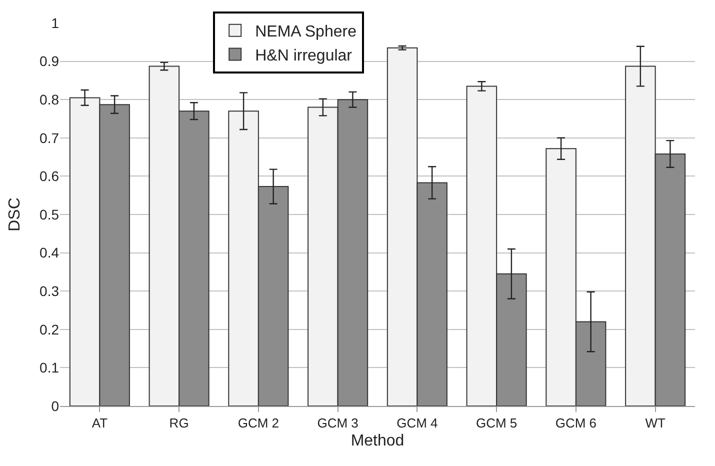 The image size is (715, 466). What do you see at coordinates (50, 252) in the screenshot?
I see `y-tick-label: 0.4` at bounding box center [50, 252].